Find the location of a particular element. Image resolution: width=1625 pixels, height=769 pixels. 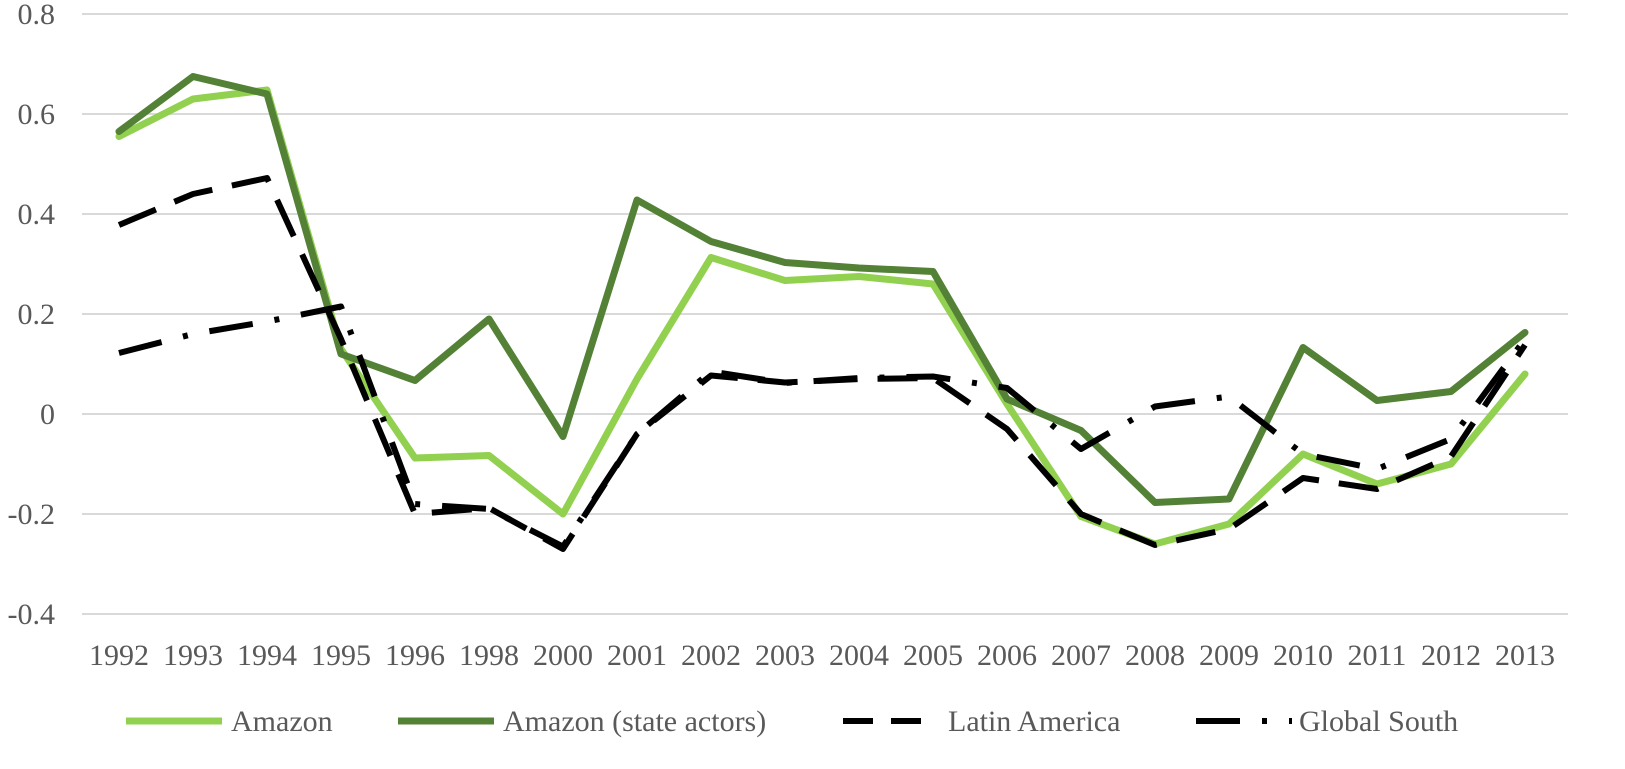

x-tick-label: 2001 is located at coordinates (637, 655).